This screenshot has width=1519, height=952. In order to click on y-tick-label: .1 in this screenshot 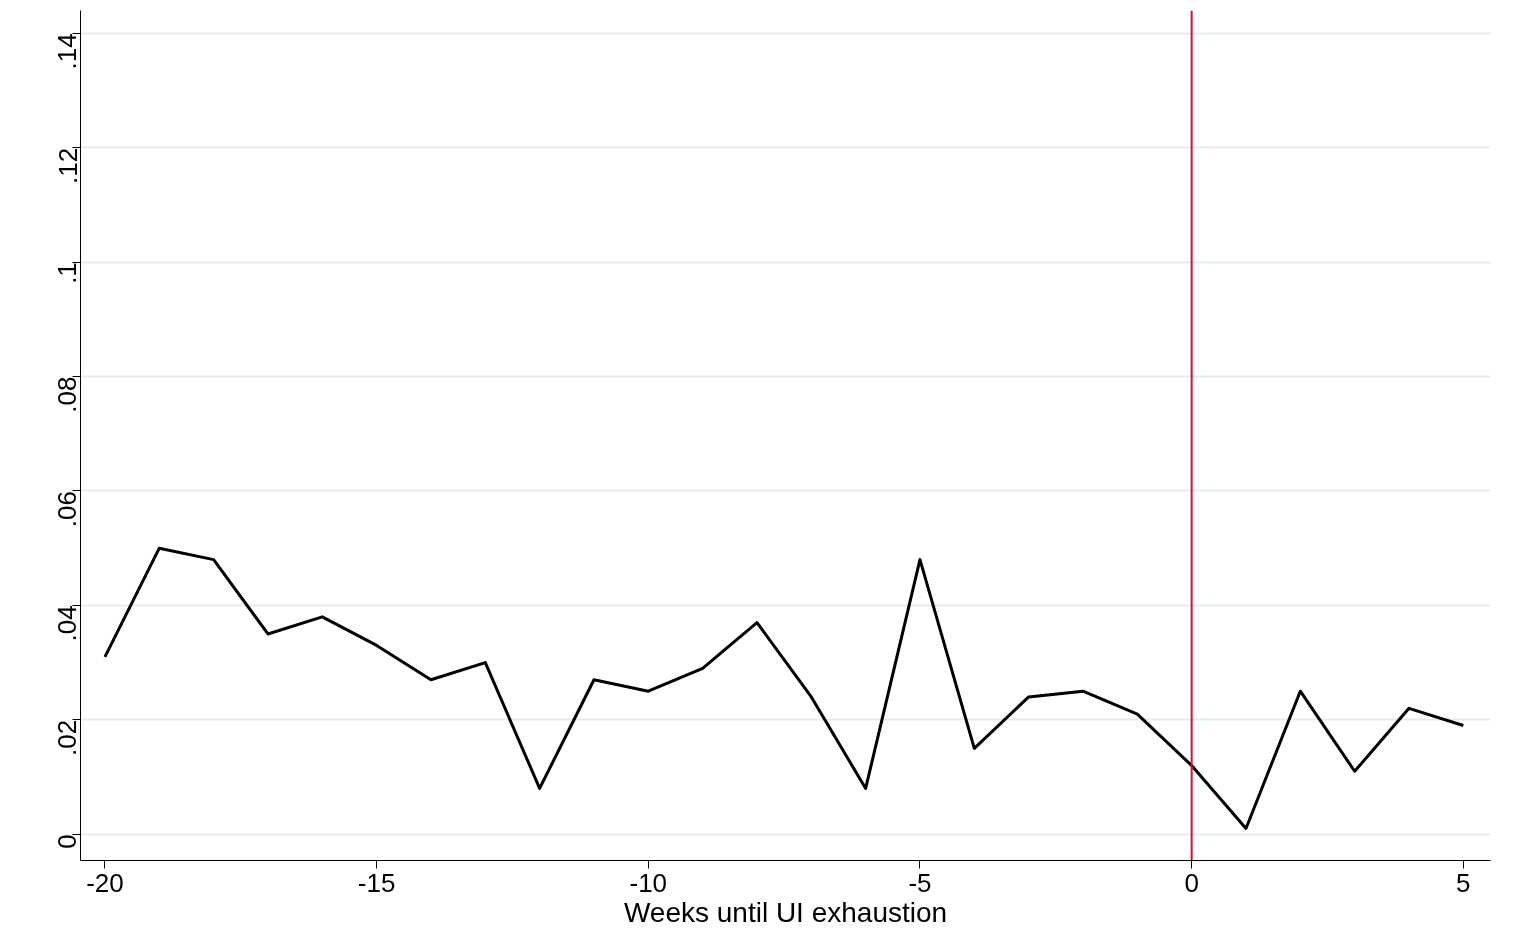, I will do `click(67, 273)`.